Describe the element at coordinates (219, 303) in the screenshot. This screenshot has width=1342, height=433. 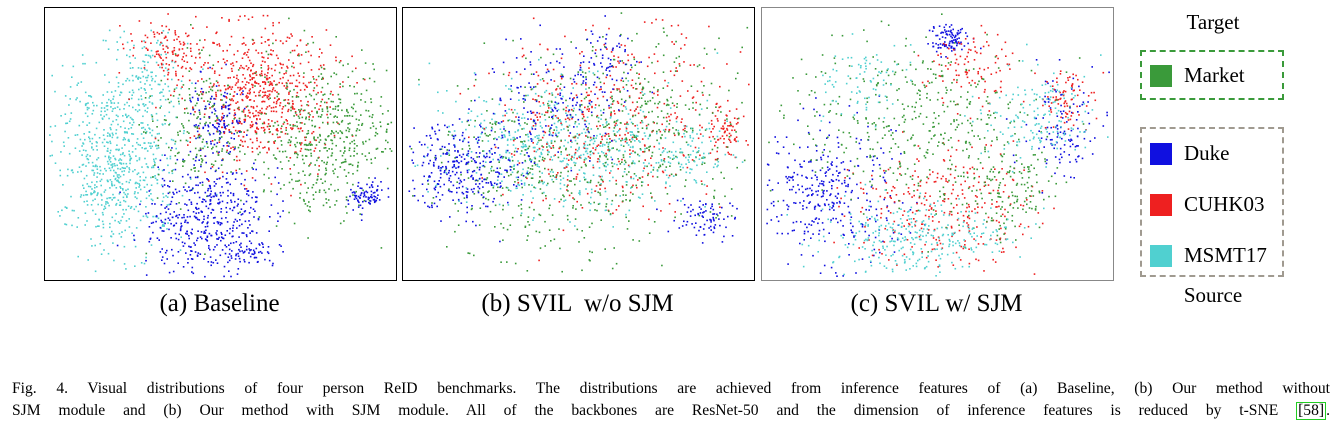
I see `subcaption-a: (a) Baseline` at that location.